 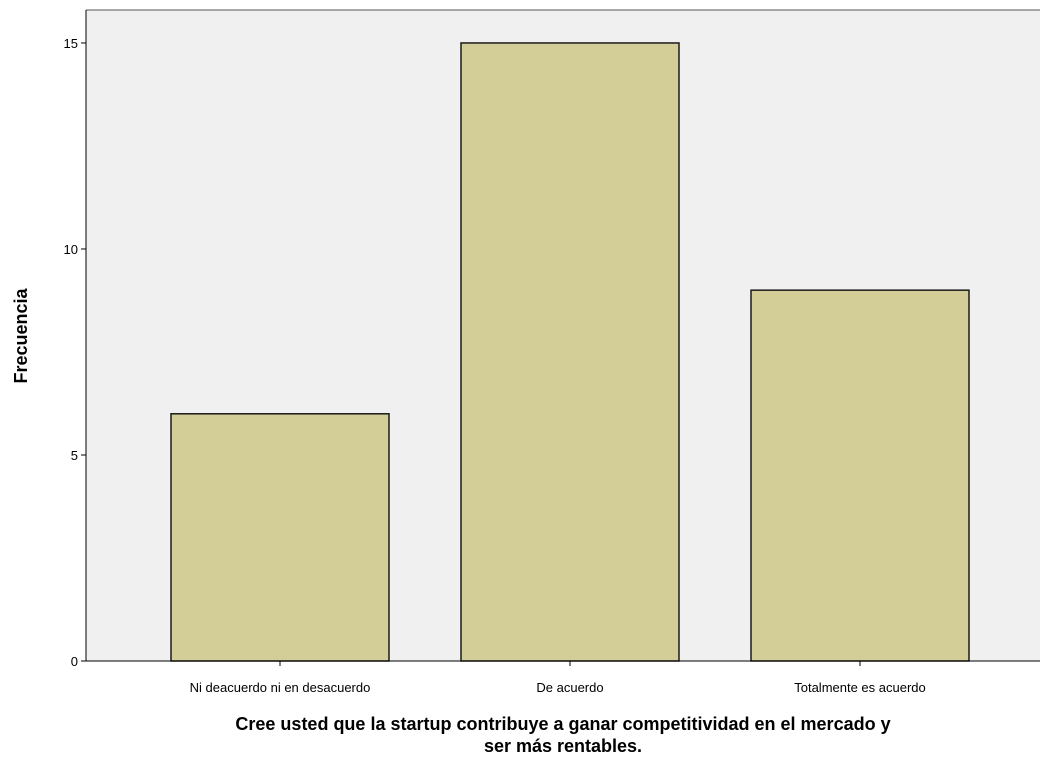 I want to click on x-tick-label-1: Ni deacuerdo ni en desacuerdo, so click(x=280, y=687).